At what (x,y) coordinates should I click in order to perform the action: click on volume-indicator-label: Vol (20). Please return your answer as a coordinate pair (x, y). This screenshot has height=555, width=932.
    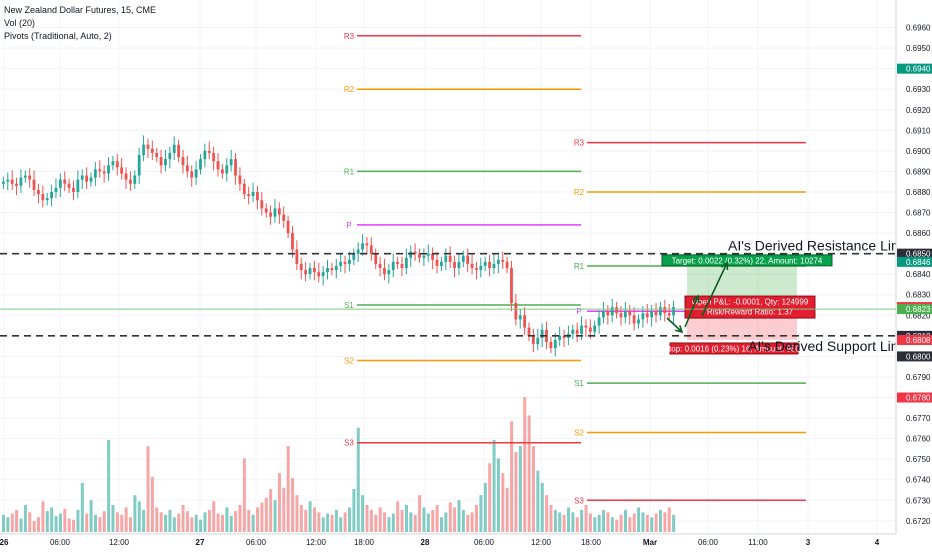
    Looking at the image, I should click on (20, 23).